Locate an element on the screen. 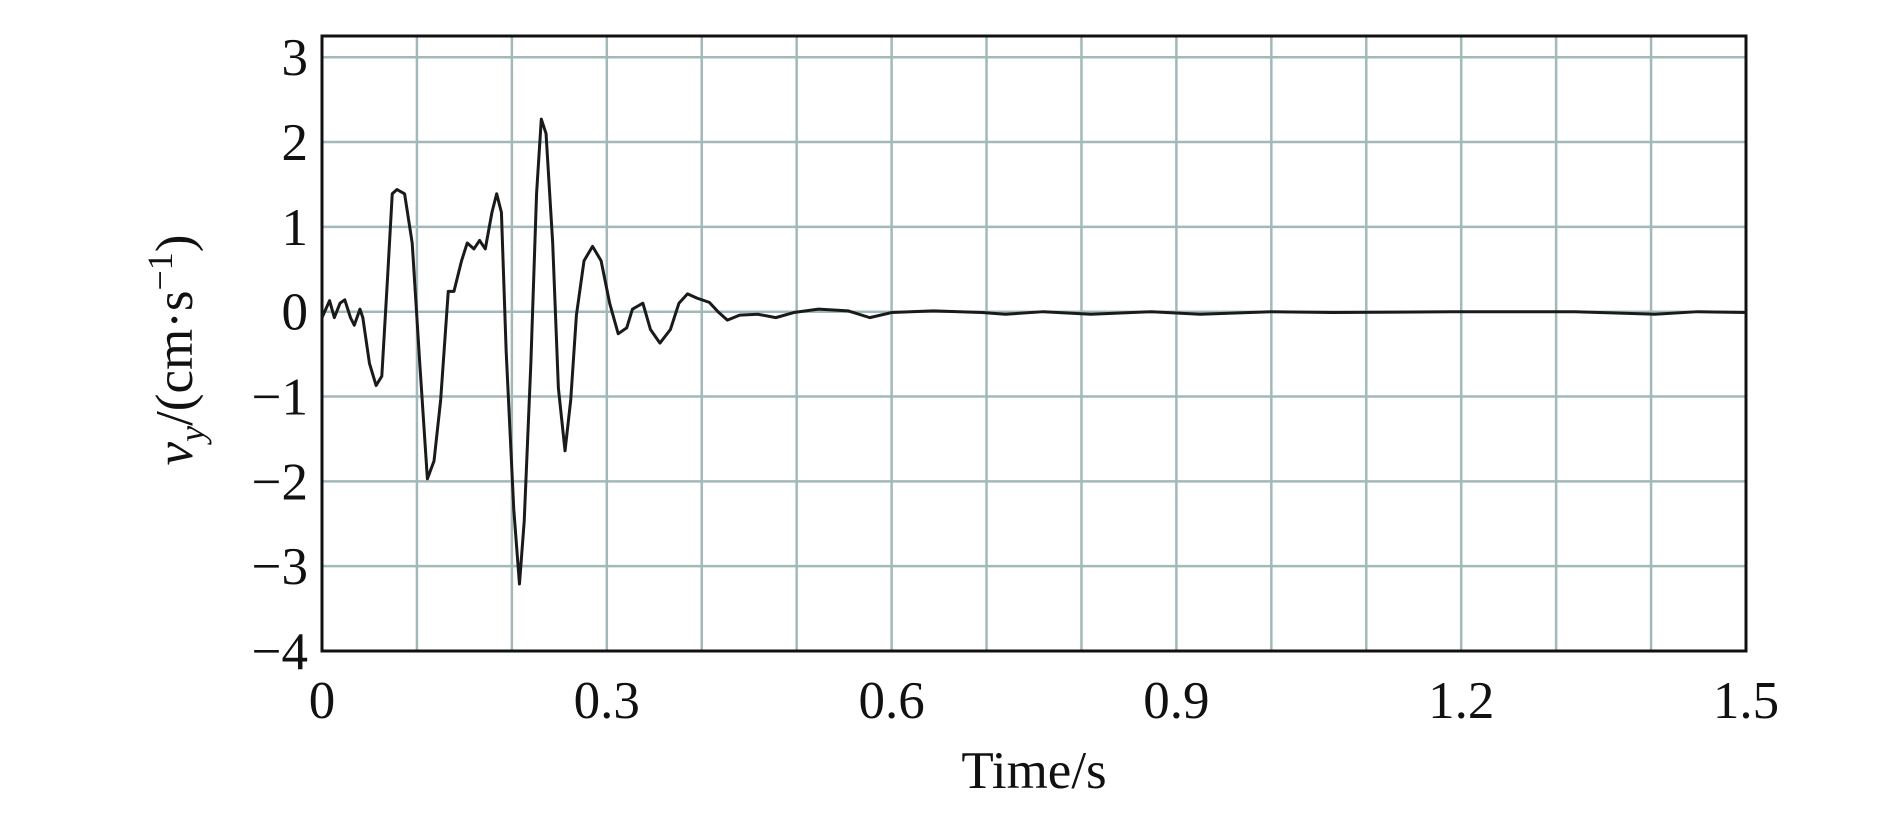 This screenshot has height=813, width=1890. y-tick-label: 2 is located at coordinates (295, 143).